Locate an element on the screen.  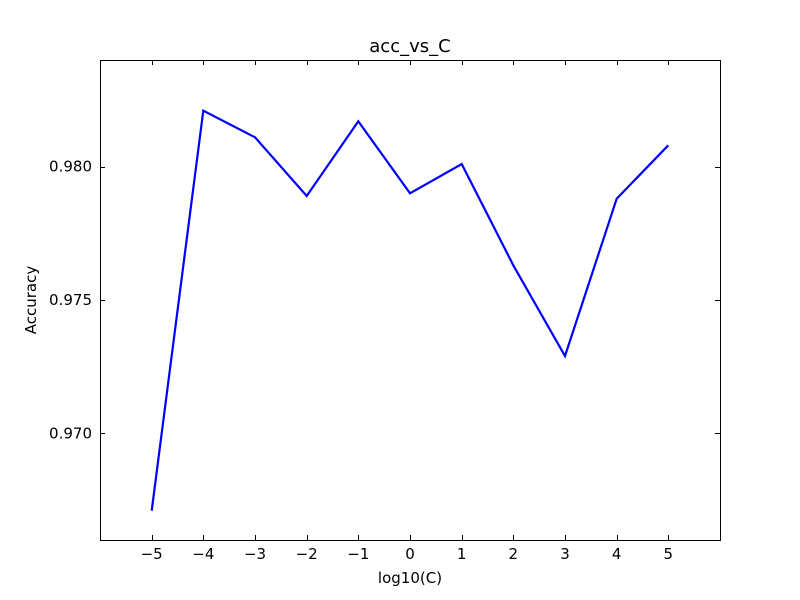
x-tick-label: 0 is located at coordinates (410, 554).